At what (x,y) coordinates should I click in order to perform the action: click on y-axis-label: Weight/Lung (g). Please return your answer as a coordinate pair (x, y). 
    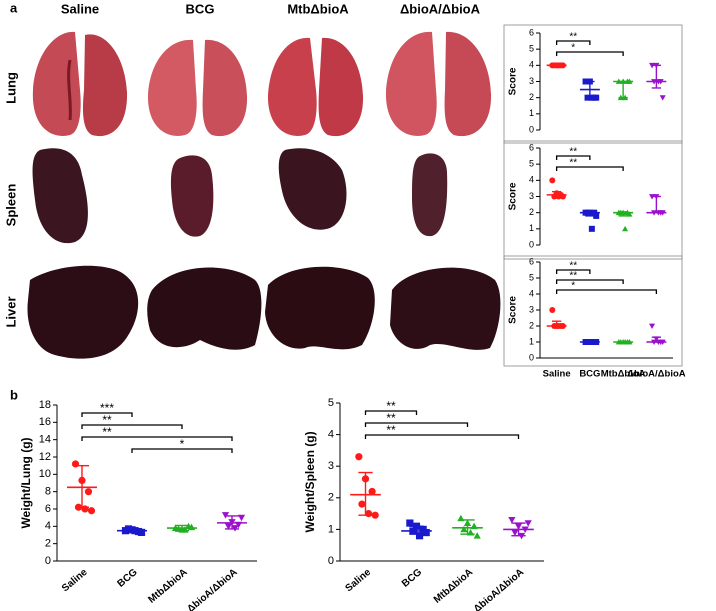
    Looking at the image, I should click on (26, 482).